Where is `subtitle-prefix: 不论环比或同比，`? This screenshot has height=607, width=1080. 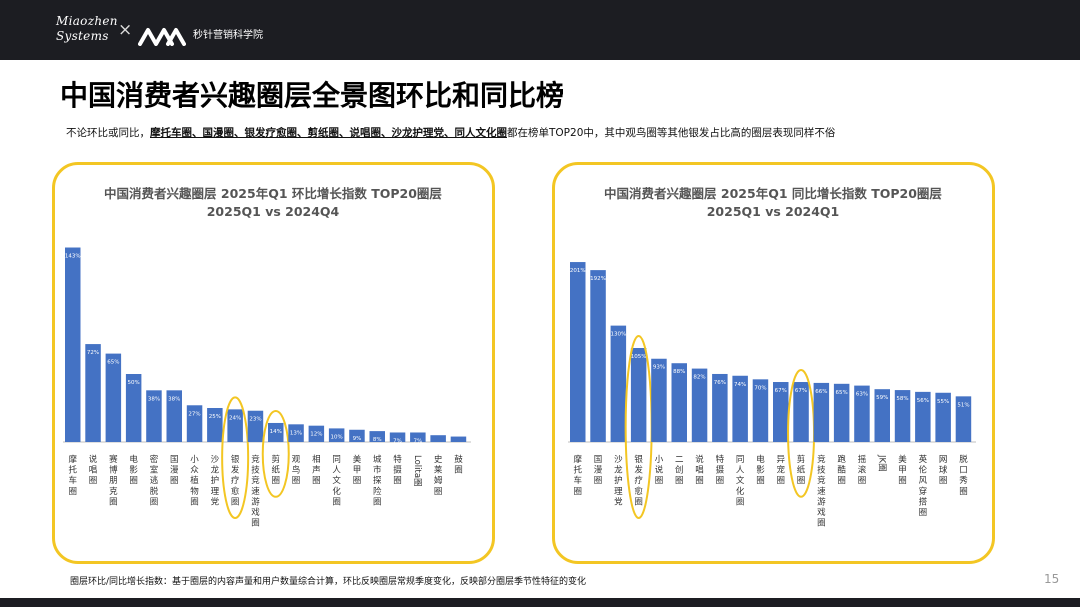
subtitle-prefix: 不论环比或同比， is located at coordinates (108, 133).